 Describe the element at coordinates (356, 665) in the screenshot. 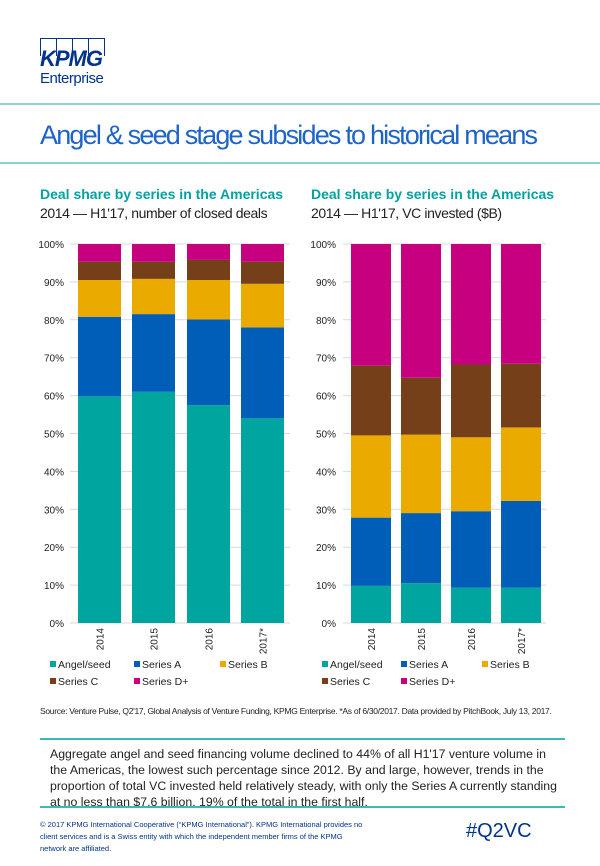

I see `chart-2-legend-label: Angel/seed` at that location.